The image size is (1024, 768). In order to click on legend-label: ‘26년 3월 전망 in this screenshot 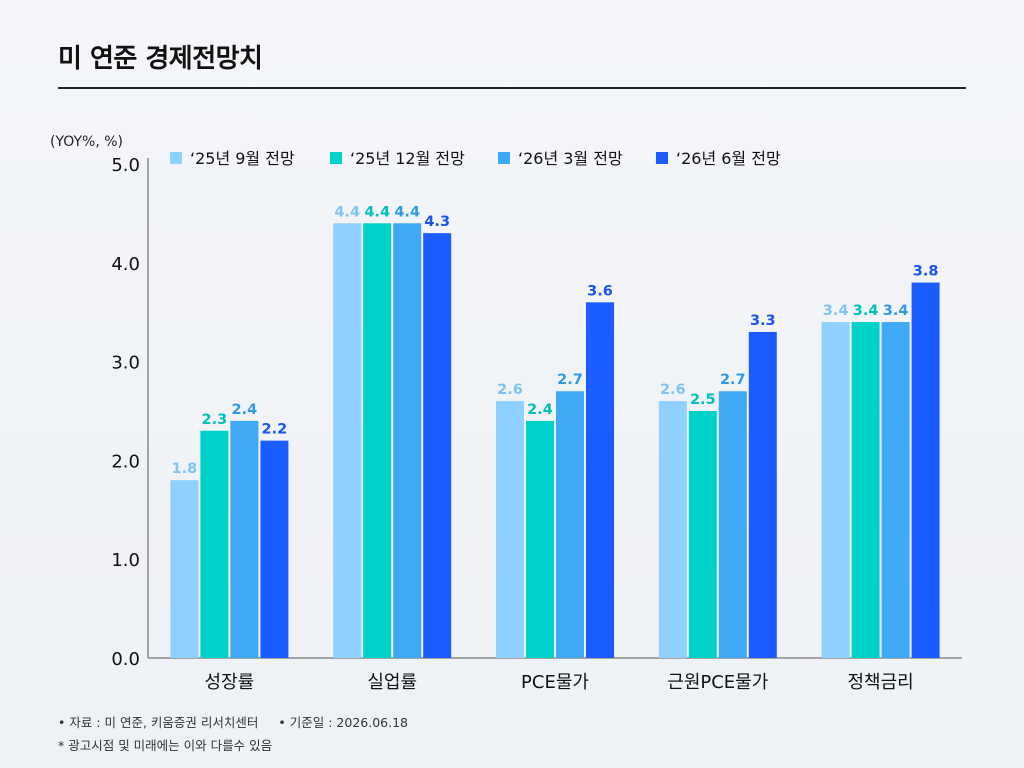, I will do `click(570, 158)`.